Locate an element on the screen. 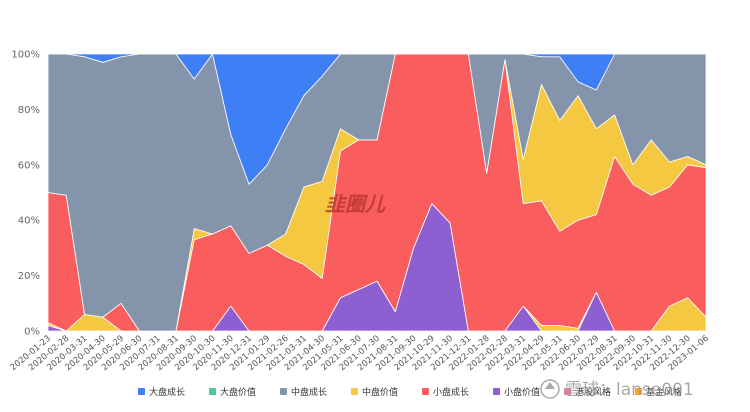 Image resolution: width=750 pixels, height=412 pixels. legend-label: 小盘成长 is located at coordinates (451, 392).